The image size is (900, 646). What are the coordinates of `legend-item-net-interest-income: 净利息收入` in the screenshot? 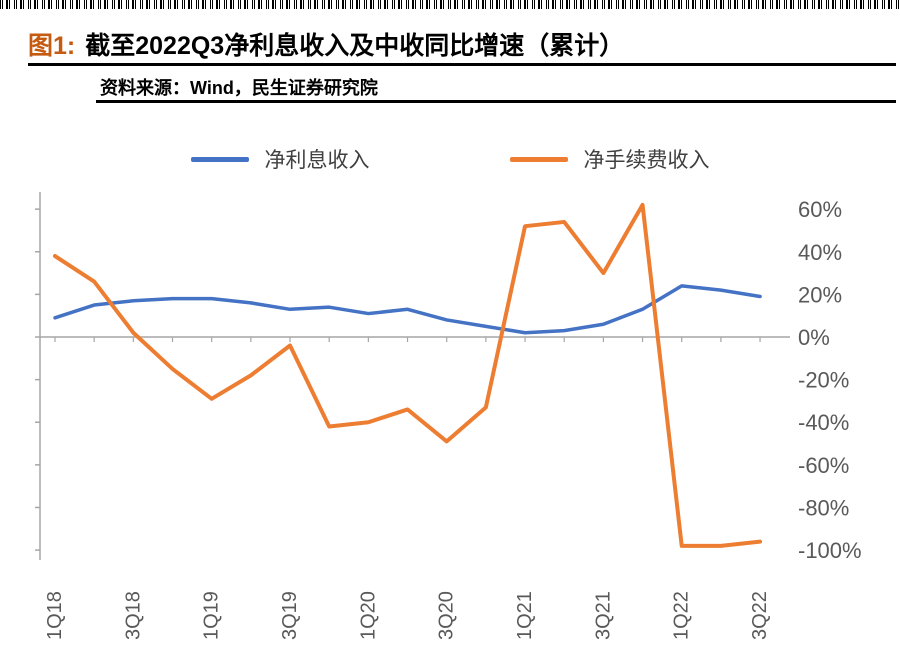 It's located at (280, 159).